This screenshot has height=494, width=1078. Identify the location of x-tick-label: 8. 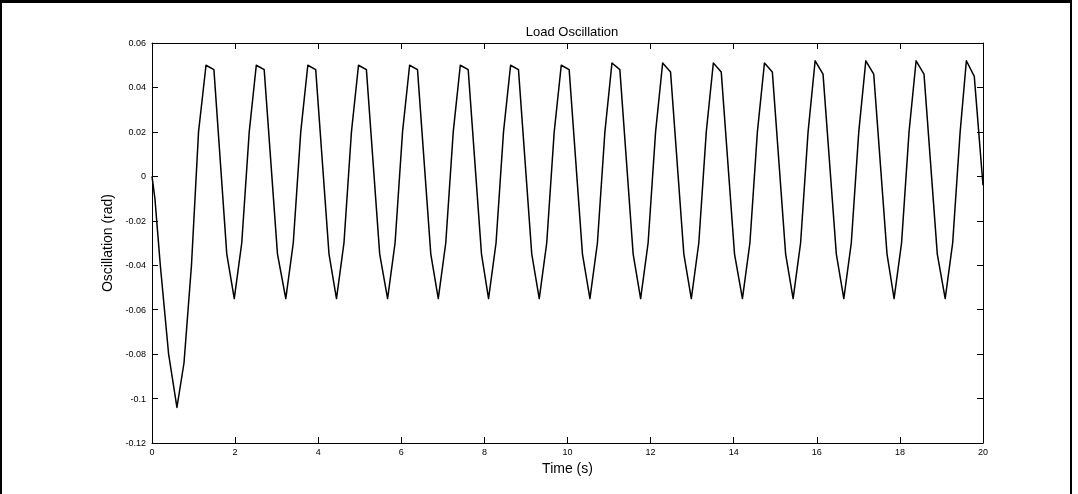
(484, 451).